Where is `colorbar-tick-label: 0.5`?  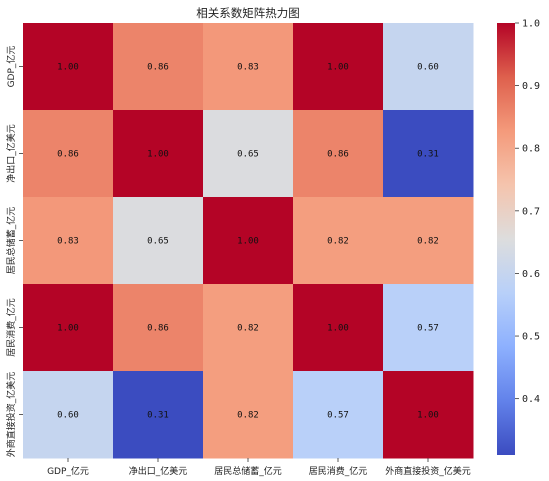
colorbar-tick-label: 0.5 is located at coordinates (531, 337).